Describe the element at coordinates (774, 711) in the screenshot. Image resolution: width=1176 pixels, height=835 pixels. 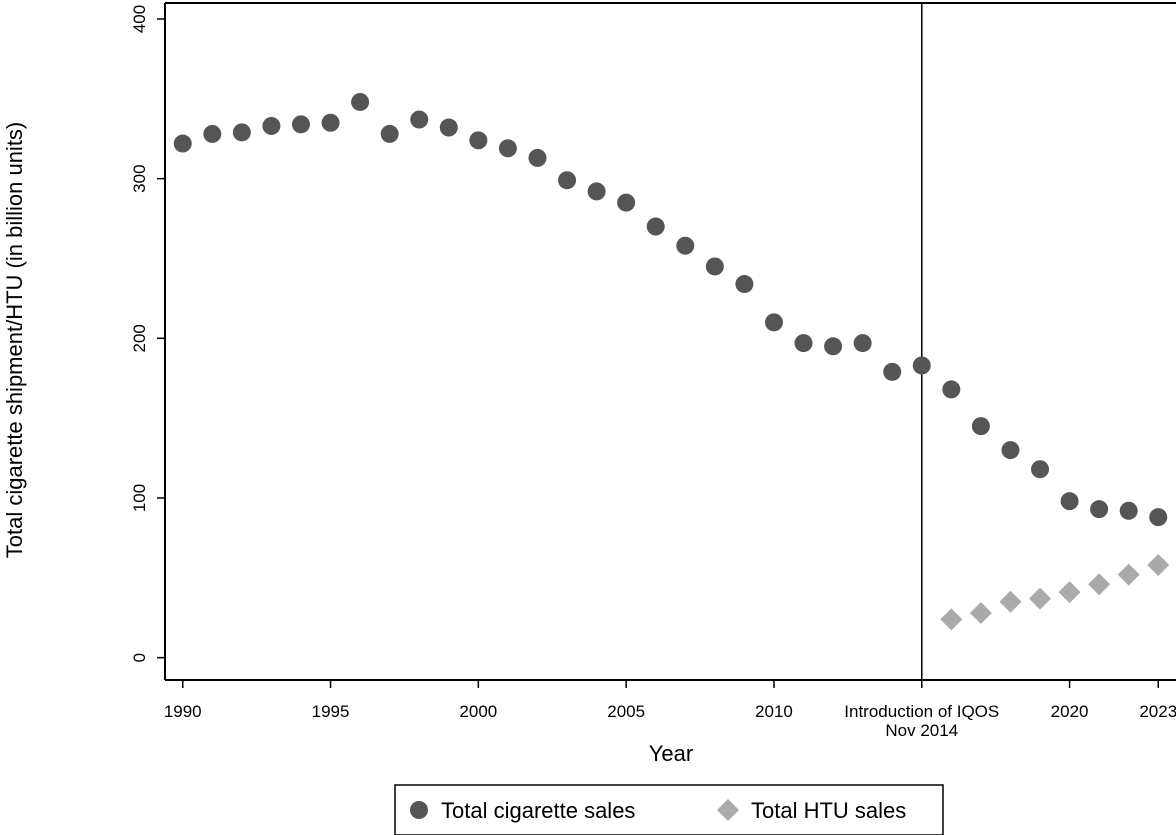
I see `x-tick-label: 2010` at that location.